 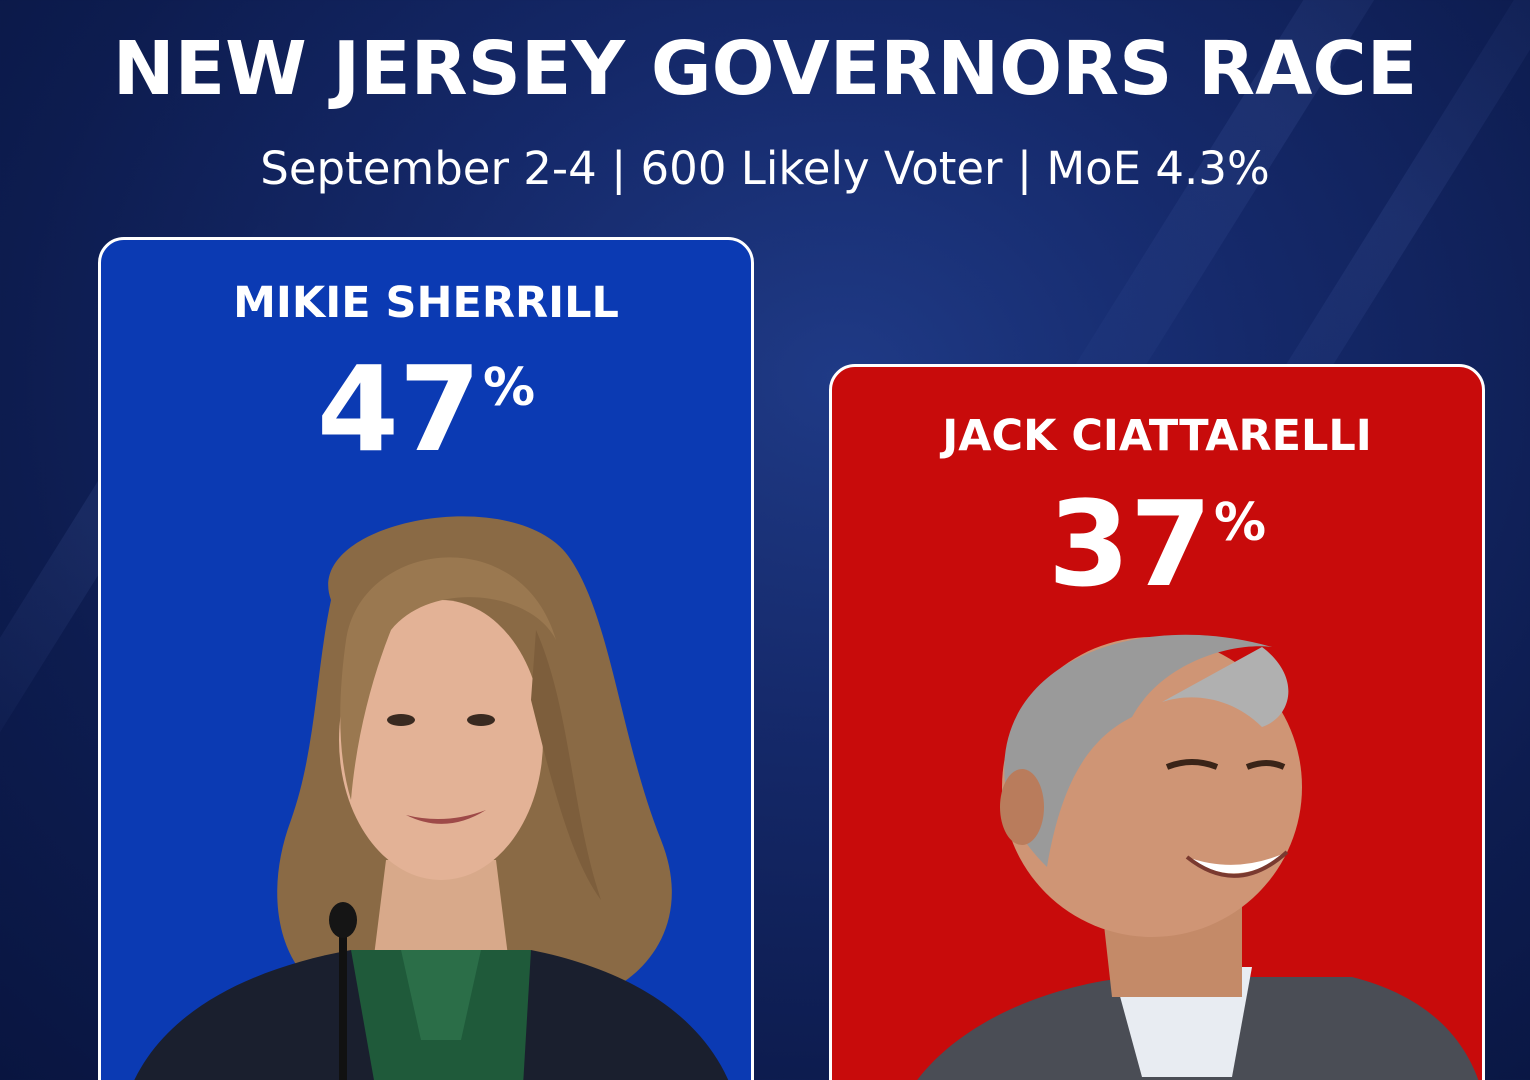 I want to click on candidate-name: MIKIE SHERRILL, so click(x=426, y=303).